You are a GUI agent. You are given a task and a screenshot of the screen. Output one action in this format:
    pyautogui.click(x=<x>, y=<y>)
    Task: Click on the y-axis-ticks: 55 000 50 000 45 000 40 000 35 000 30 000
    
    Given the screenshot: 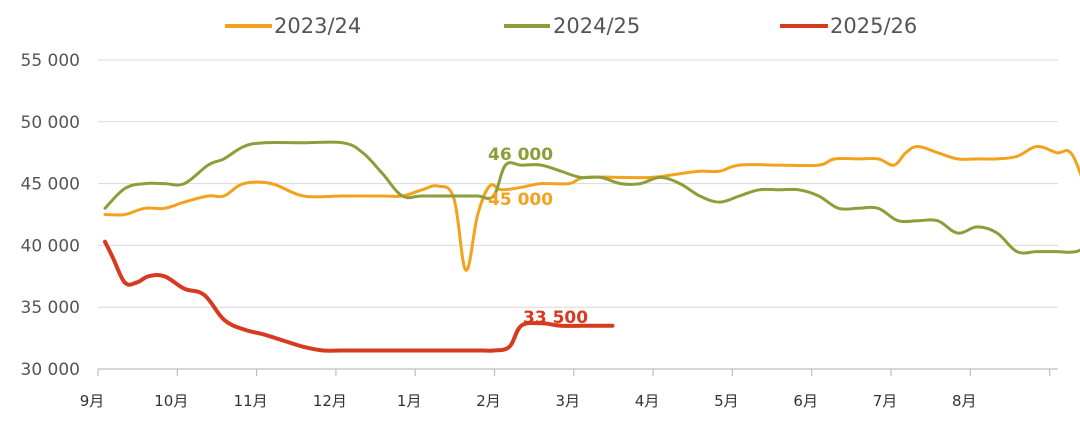 What is the action you would take?
    pyautogui.click(x=50, y=215)
    